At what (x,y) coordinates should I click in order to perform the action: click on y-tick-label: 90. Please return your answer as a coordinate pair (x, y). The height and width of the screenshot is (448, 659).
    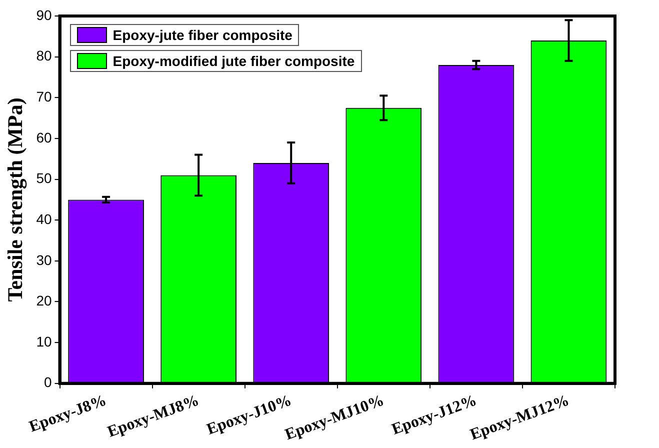
    Looking at the image, I should click on (44, 14).